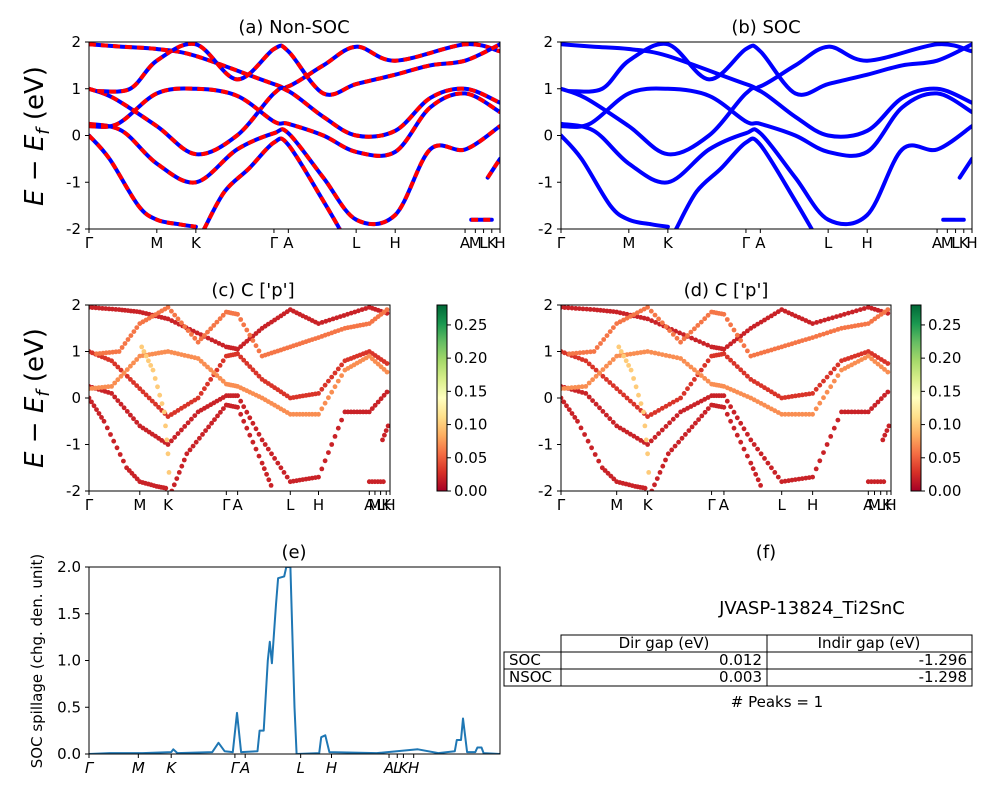 The image size is (1000, 800). What do you see at coordinates (76, 398) in the screenshot?
I see `panel-c-ytick-label: 0` at bounding box center [76, 398].